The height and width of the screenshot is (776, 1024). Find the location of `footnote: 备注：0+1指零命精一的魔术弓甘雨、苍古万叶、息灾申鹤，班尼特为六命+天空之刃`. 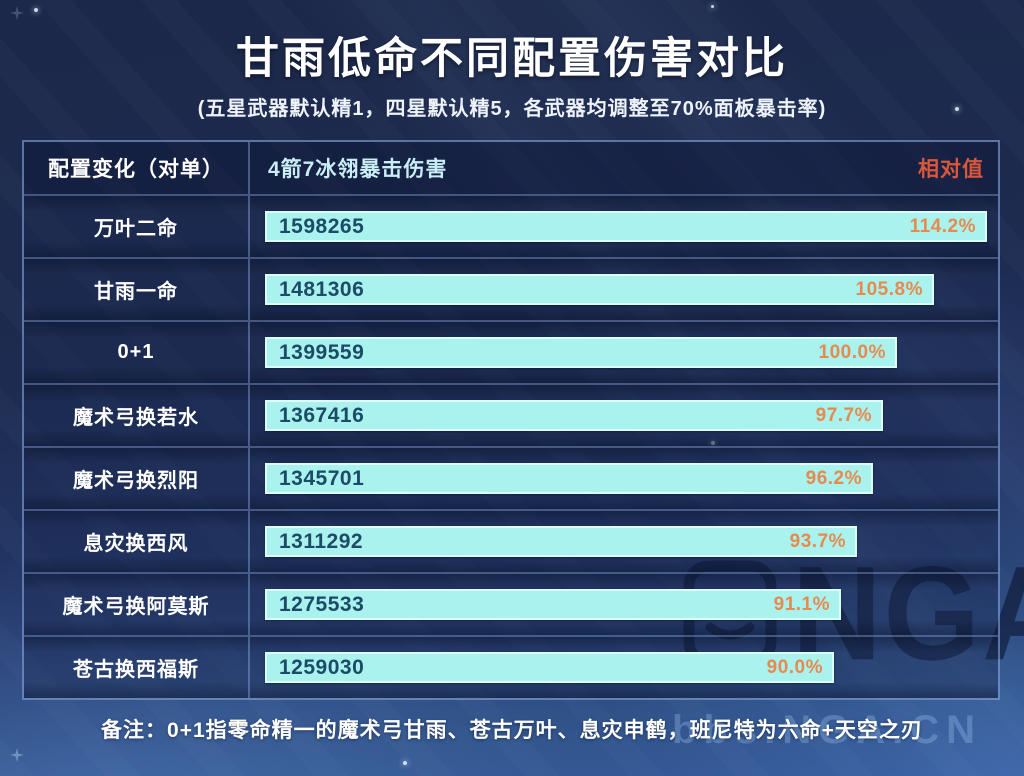

footnote: 备注：0+1指零命精一的魔术弓甘雨、苍古万叶、息灾申鹤，班尼特为六命+天空之刃 is located at coordinates (512, 730).